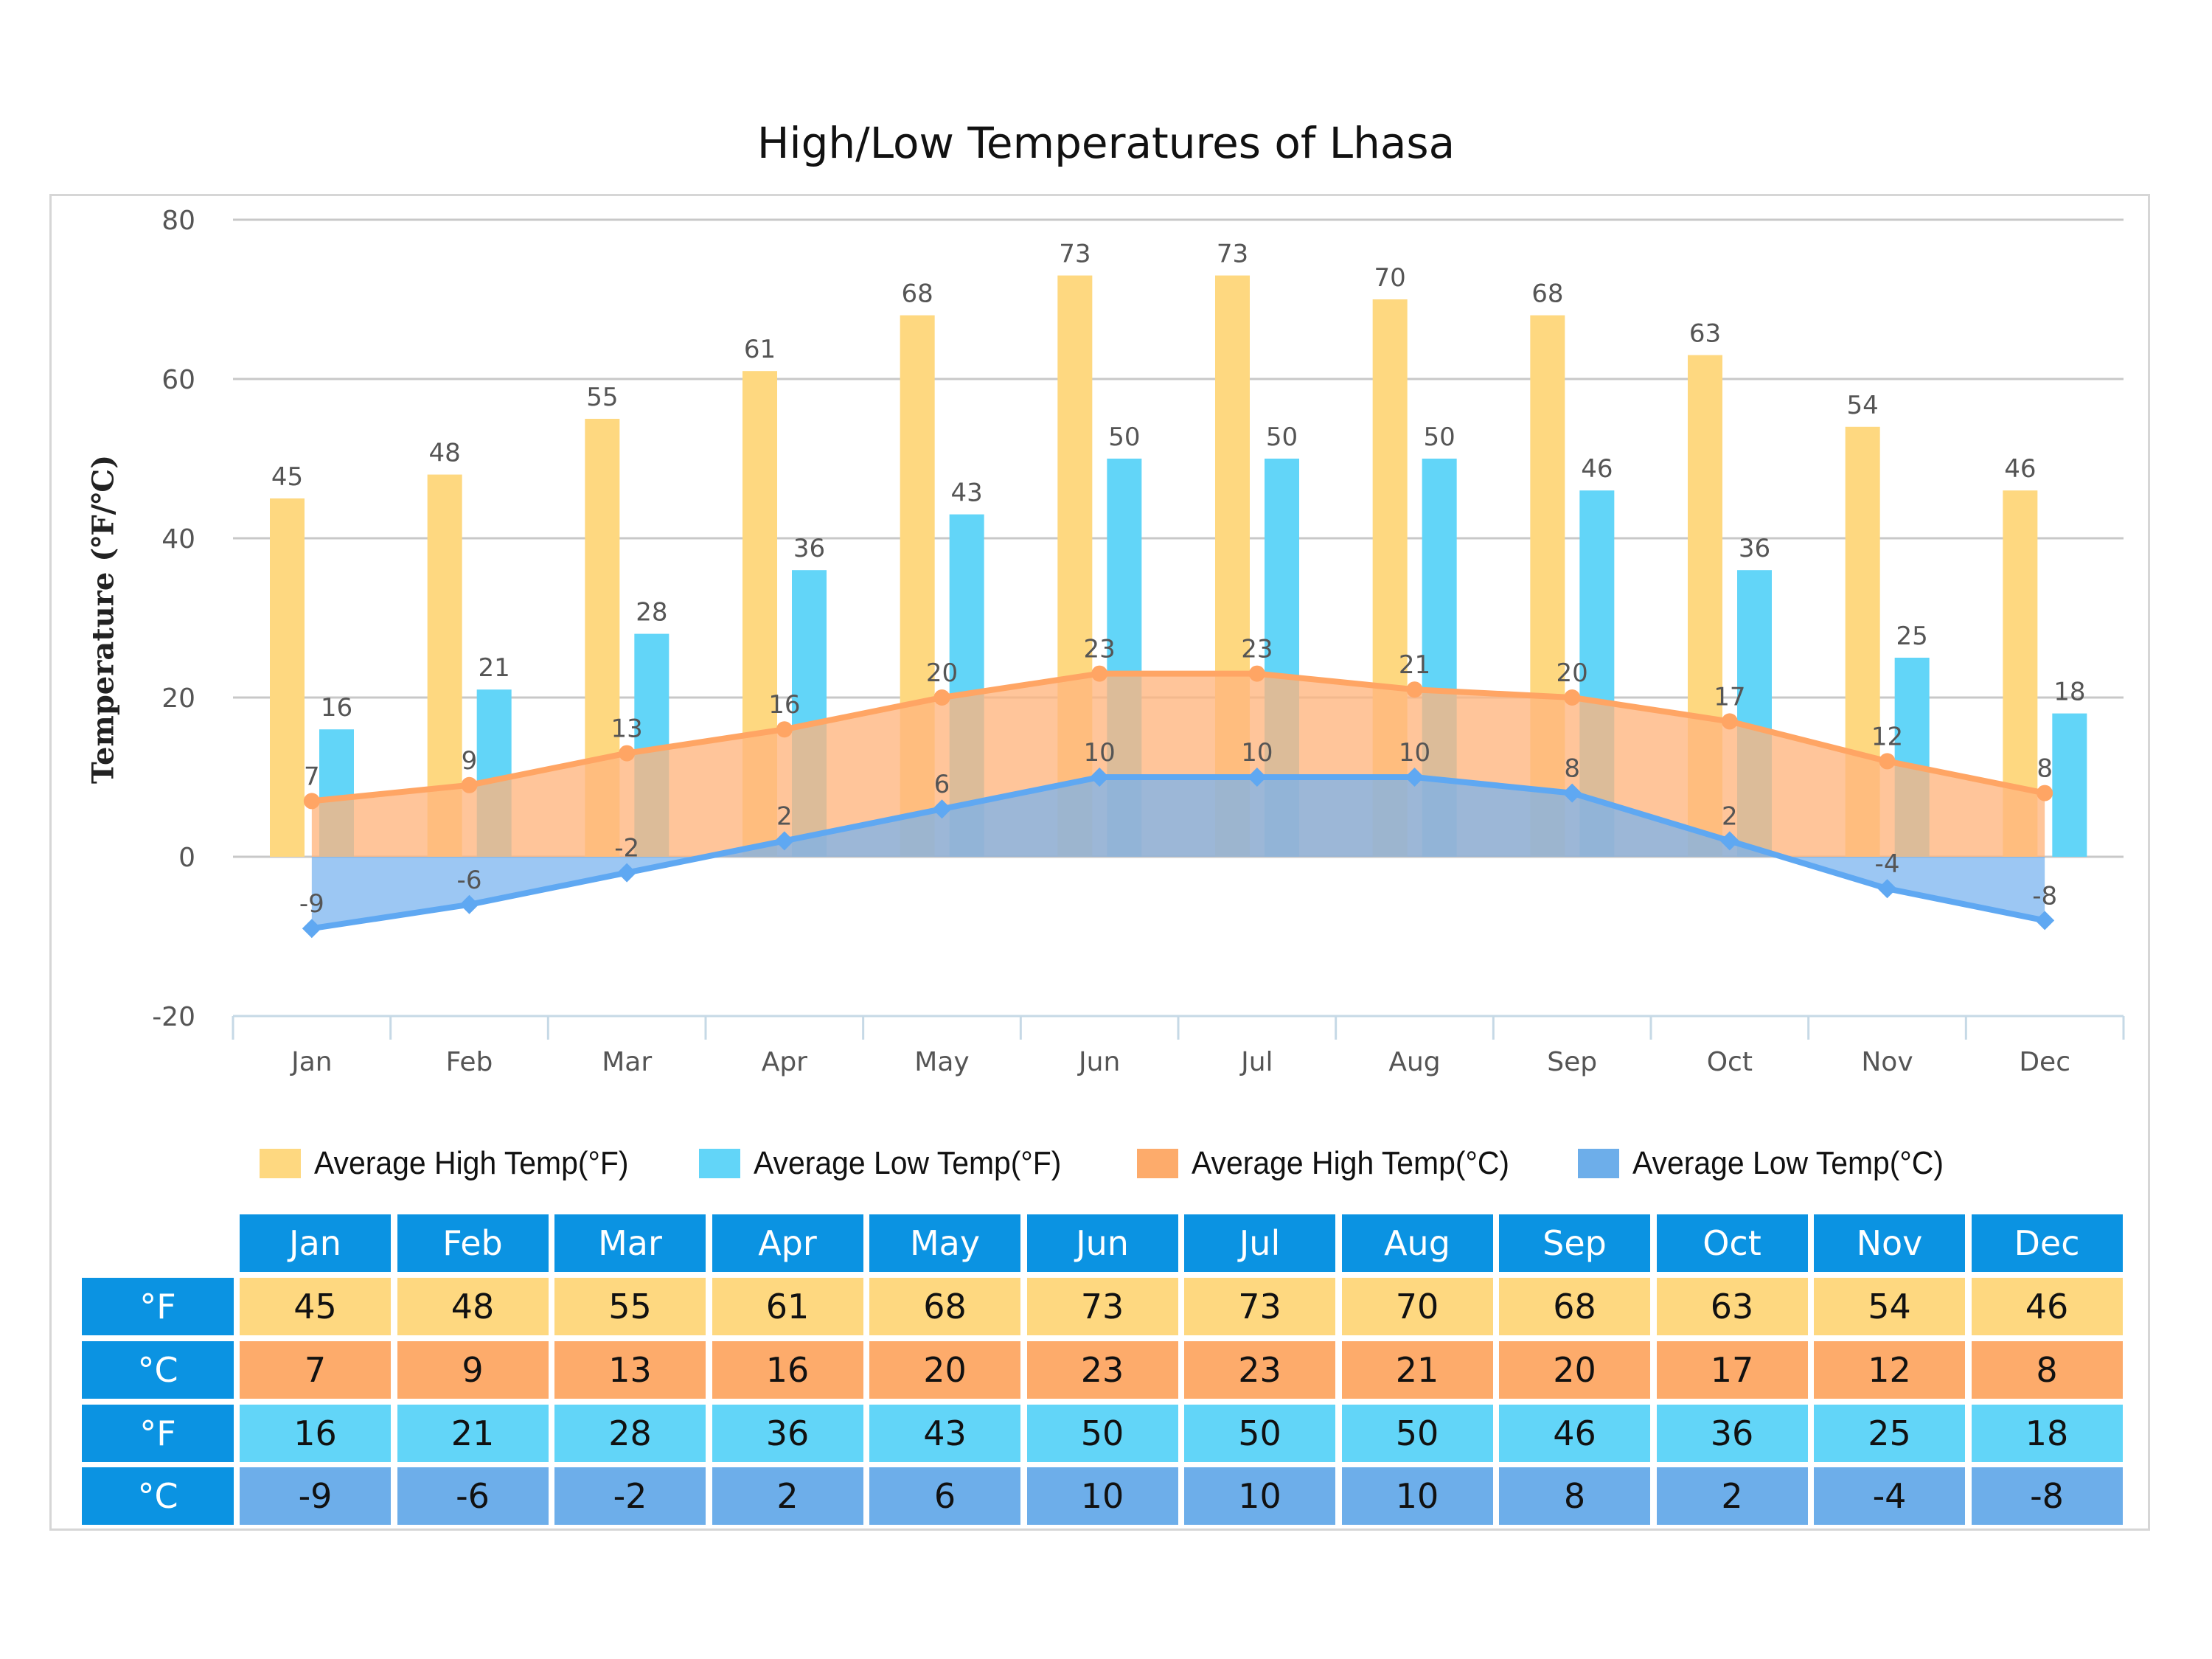 Image resolution: width=2212 pixels, height=1659 pixels. I want to click on table-header-month: Mar, so click(630, 1243).